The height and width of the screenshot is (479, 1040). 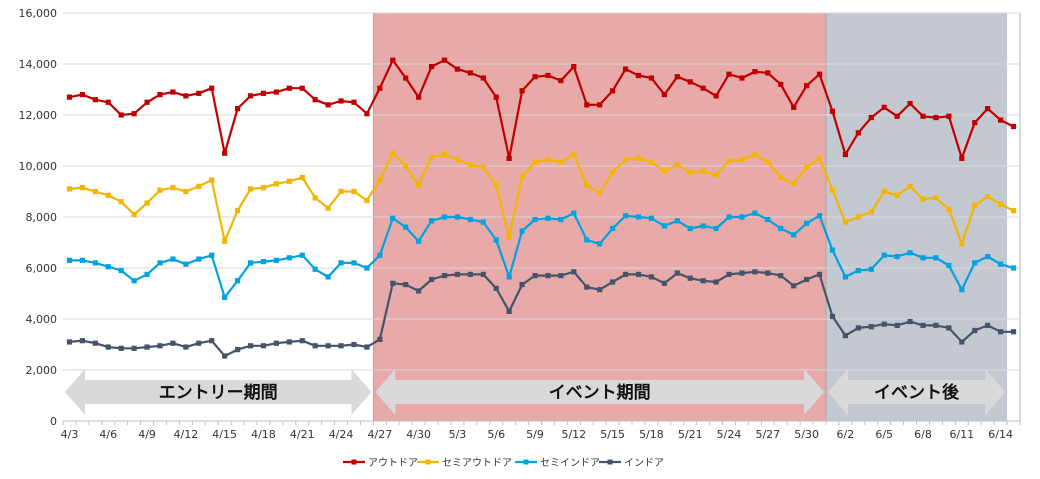 What do you see at coordinates (570, 463) in the screenshot?
I see `legend-label: セミインドア` at bounding box center [570, 463].